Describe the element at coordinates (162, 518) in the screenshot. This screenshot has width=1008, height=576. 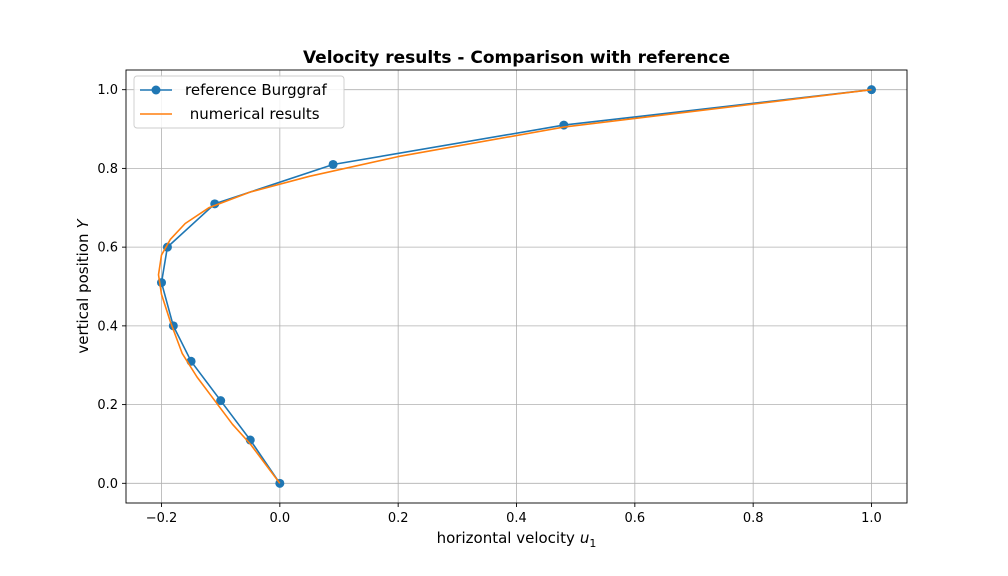
I see `x-tick-label: −0.2` at that location.